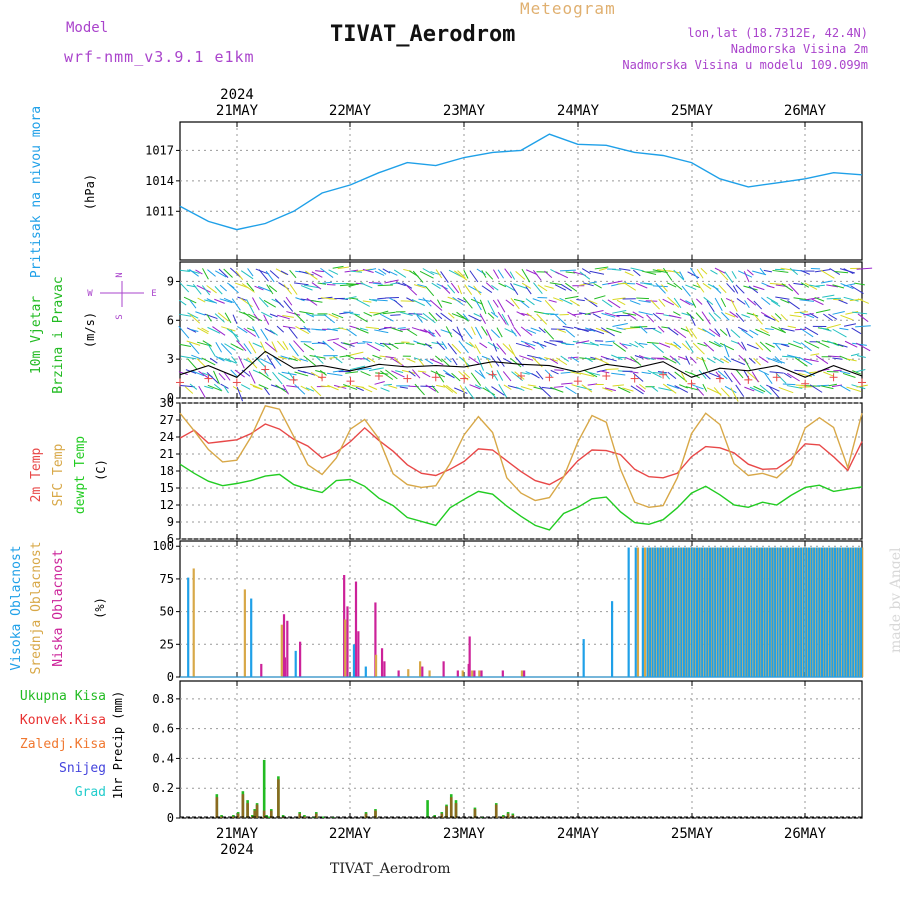  What do you see at coordinates (805, 111) in the screenshot?
I see `top-day-label: 26MAY` at bounding box center [805, 111].